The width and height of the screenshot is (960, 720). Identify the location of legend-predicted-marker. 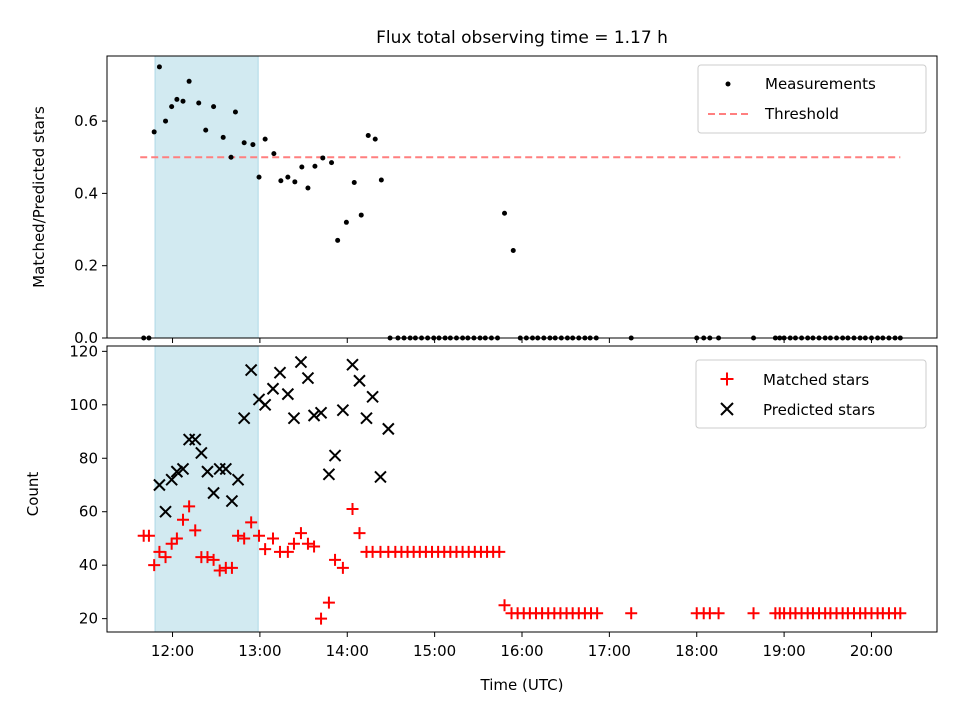
(727, 409).